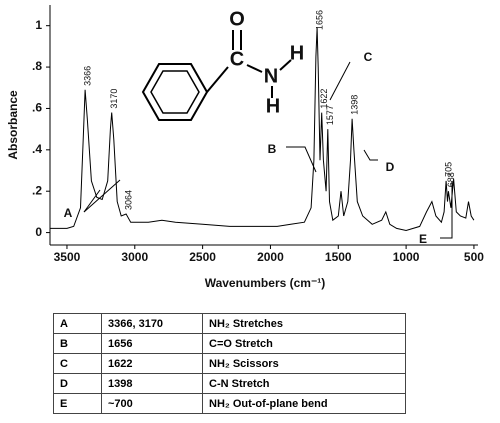 Image resolution: width=500 pixels, height=423 pixels. Describe the element at coordinates (77, 343) in the screenshot. I see `table-cell: B` at that location.